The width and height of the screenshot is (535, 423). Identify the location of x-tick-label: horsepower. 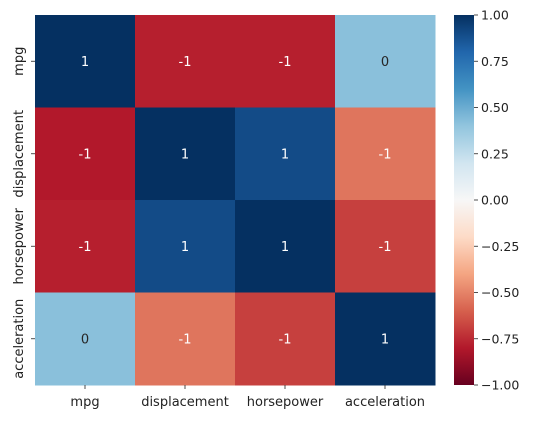
(285, 402).